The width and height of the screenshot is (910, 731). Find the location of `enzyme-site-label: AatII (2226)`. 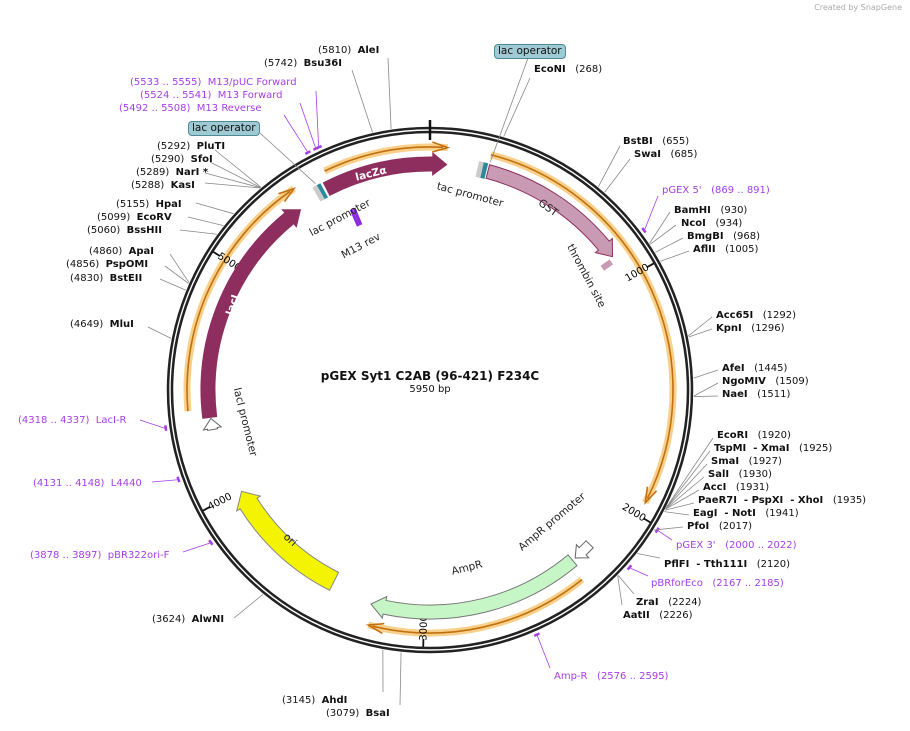

enzyme-site-label: AatII (2226) is located at coordinates (658, 616).